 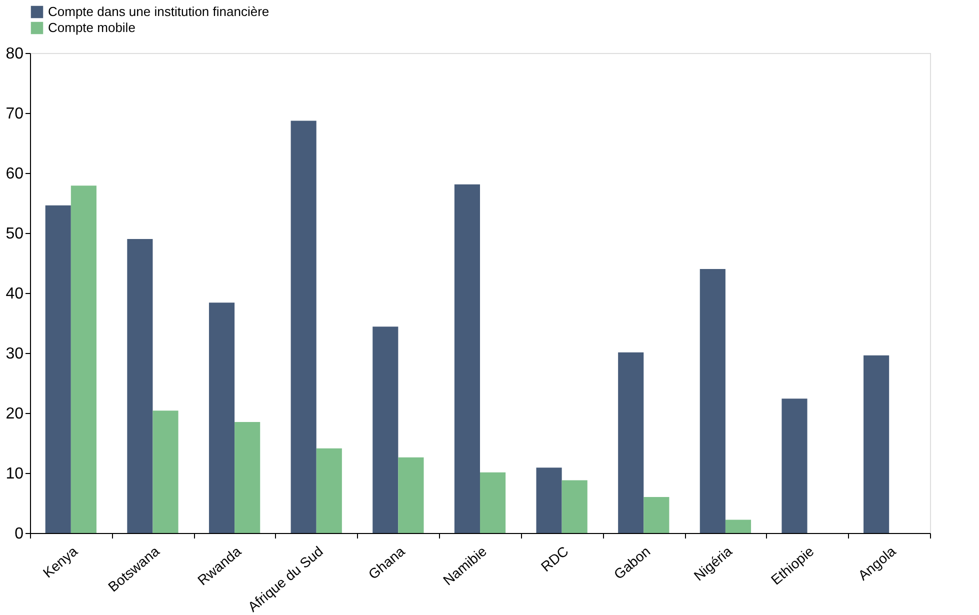 What do you see at coordinates (15, 234) in the screenshot?
I see `y-tick-label: 50` at bounding box center [15, 234].